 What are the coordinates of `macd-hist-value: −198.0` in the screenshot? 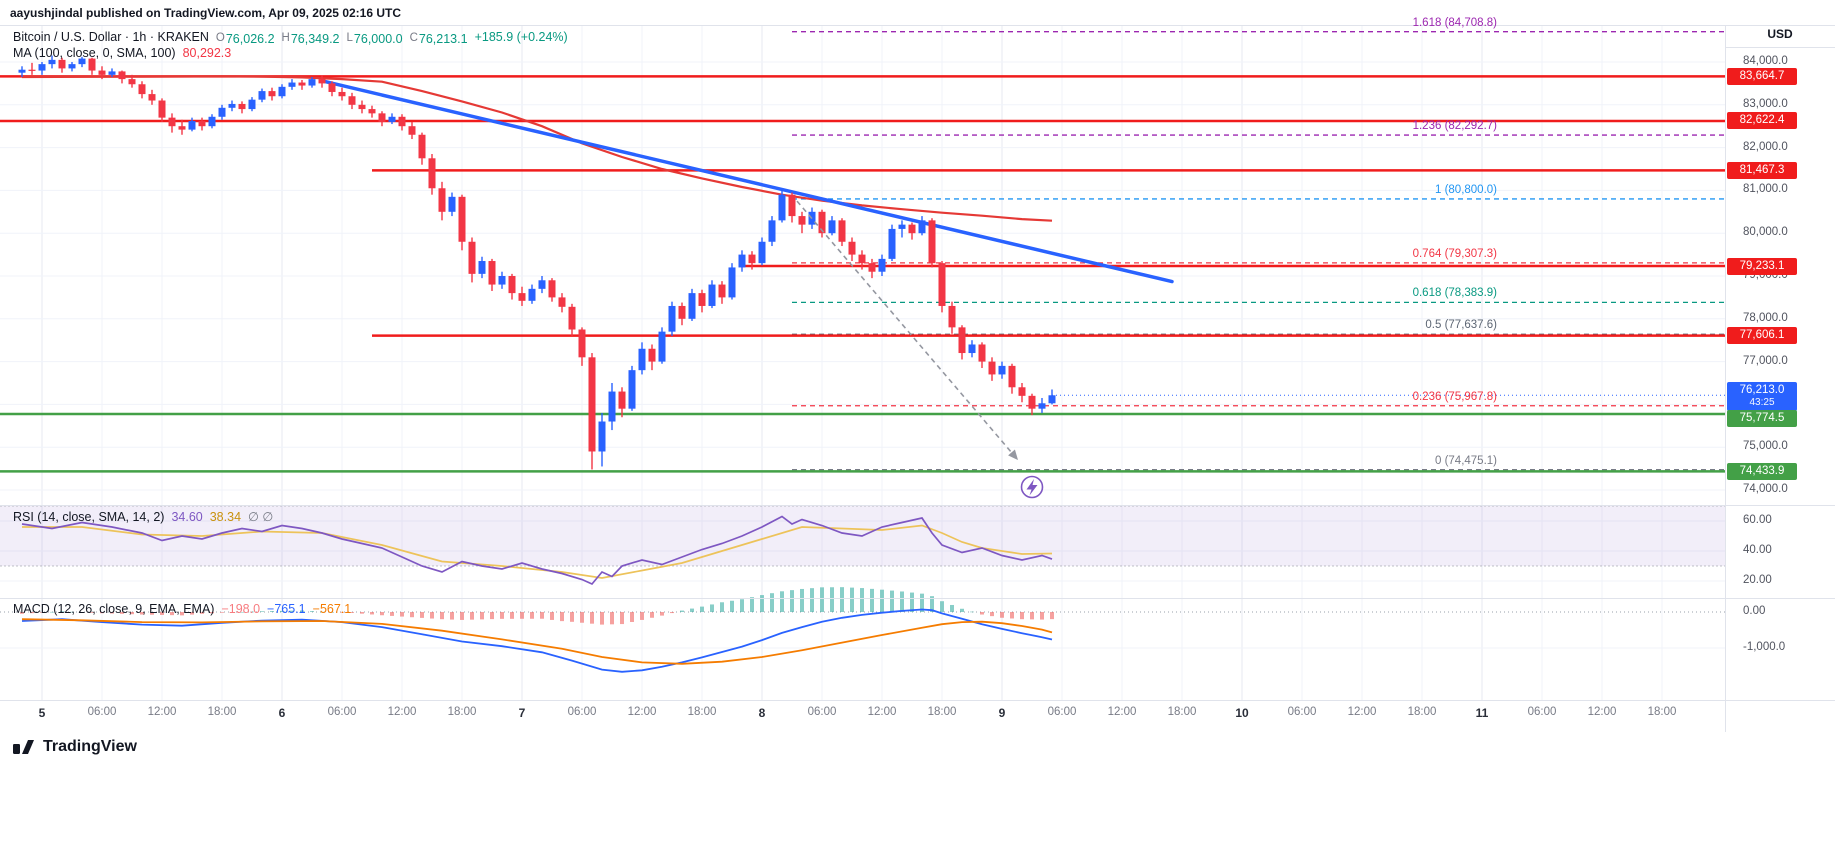 It's located at (241, 609).